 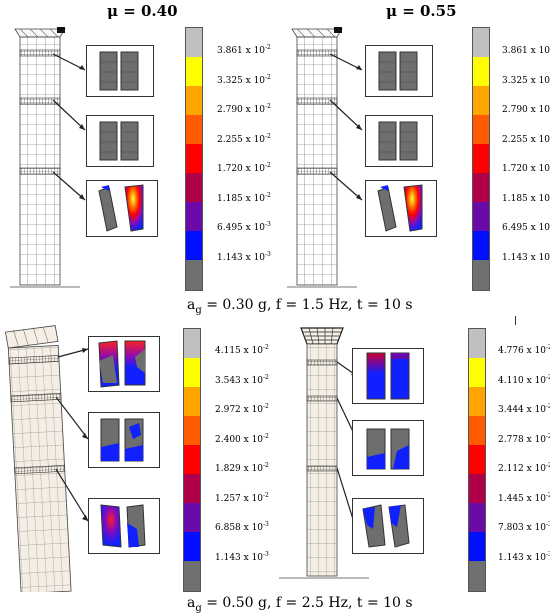 I want to click on colorbar-tick-label: 1.829 x 10⁻², so click(x=242, y=468).